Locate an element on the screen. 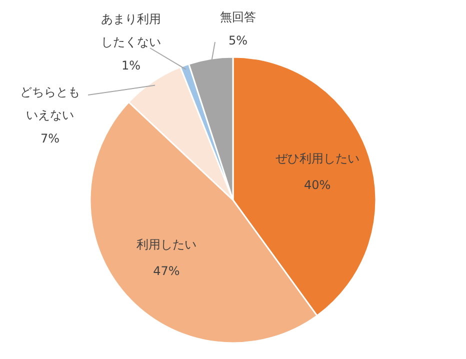  data-label: 47% is located at coordinates (166, 271).